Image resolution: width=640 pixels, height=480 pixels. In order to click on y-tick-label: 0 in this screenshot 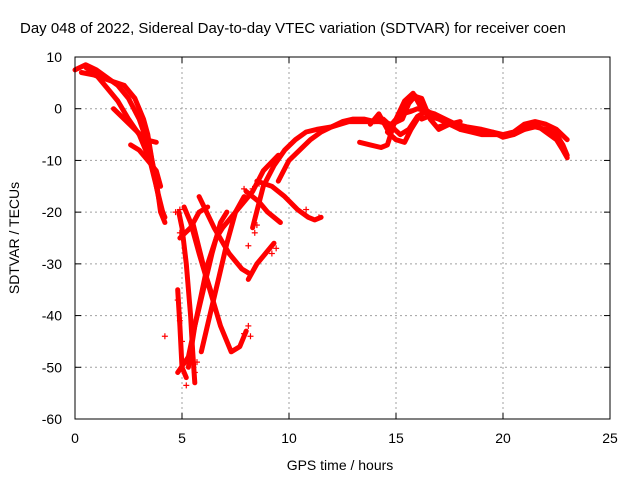, I will do `click(58, 109)`.